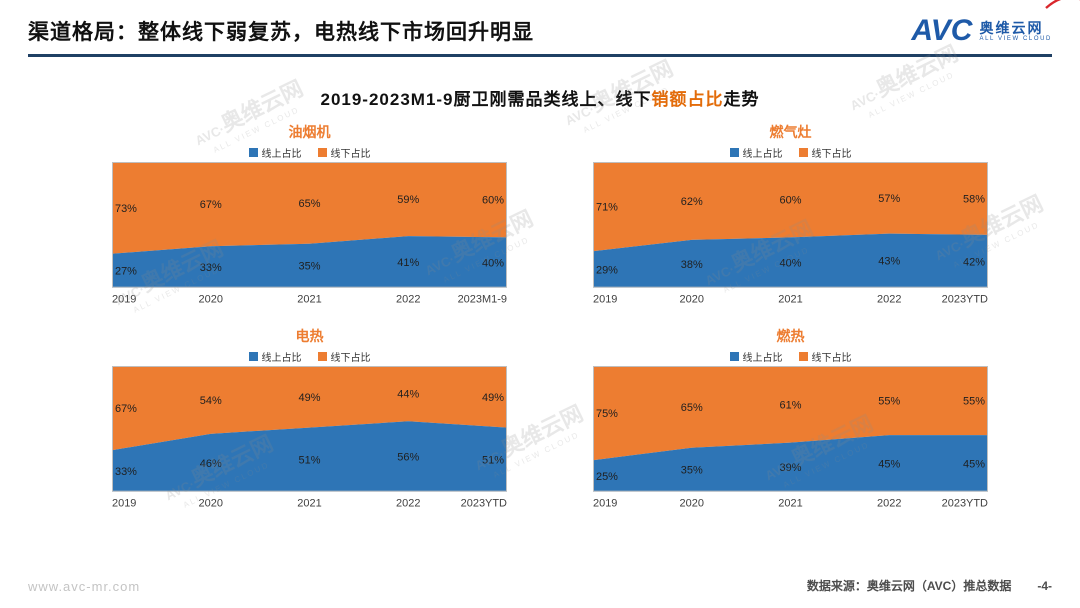  What do you see at coordinates (408, 394) in the screenshot?
I see `offline-value-label: 44%` at bounding box center [408, 394].